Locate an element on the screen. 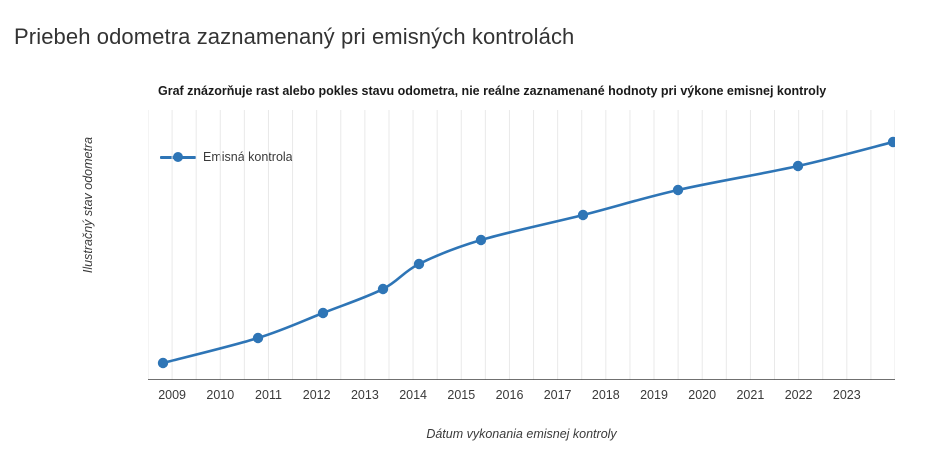 Image resolution: width=942 pixels, height=459 pixels. x-tick-label: 2017 is located at coordinates (557, 395).